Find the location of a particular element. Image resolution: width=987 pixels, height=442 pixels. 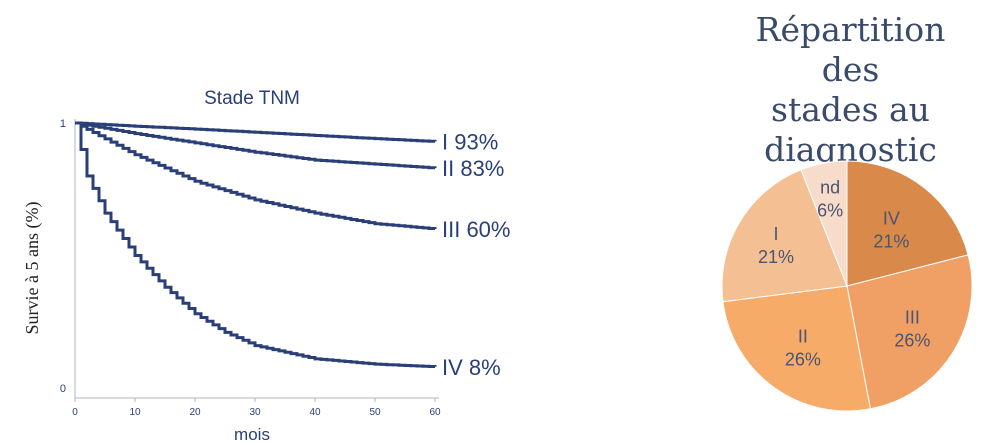

y-tick-label: 0 is located at coordinates (63, 389).